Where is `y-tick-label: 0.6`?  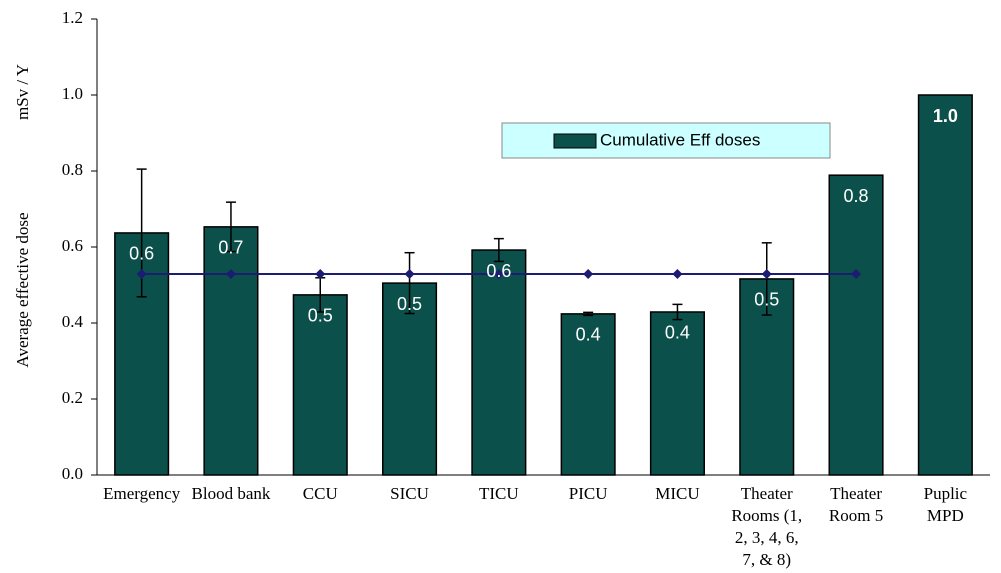 y-tick-label: 0.6 is located at coordinates (72, 245).